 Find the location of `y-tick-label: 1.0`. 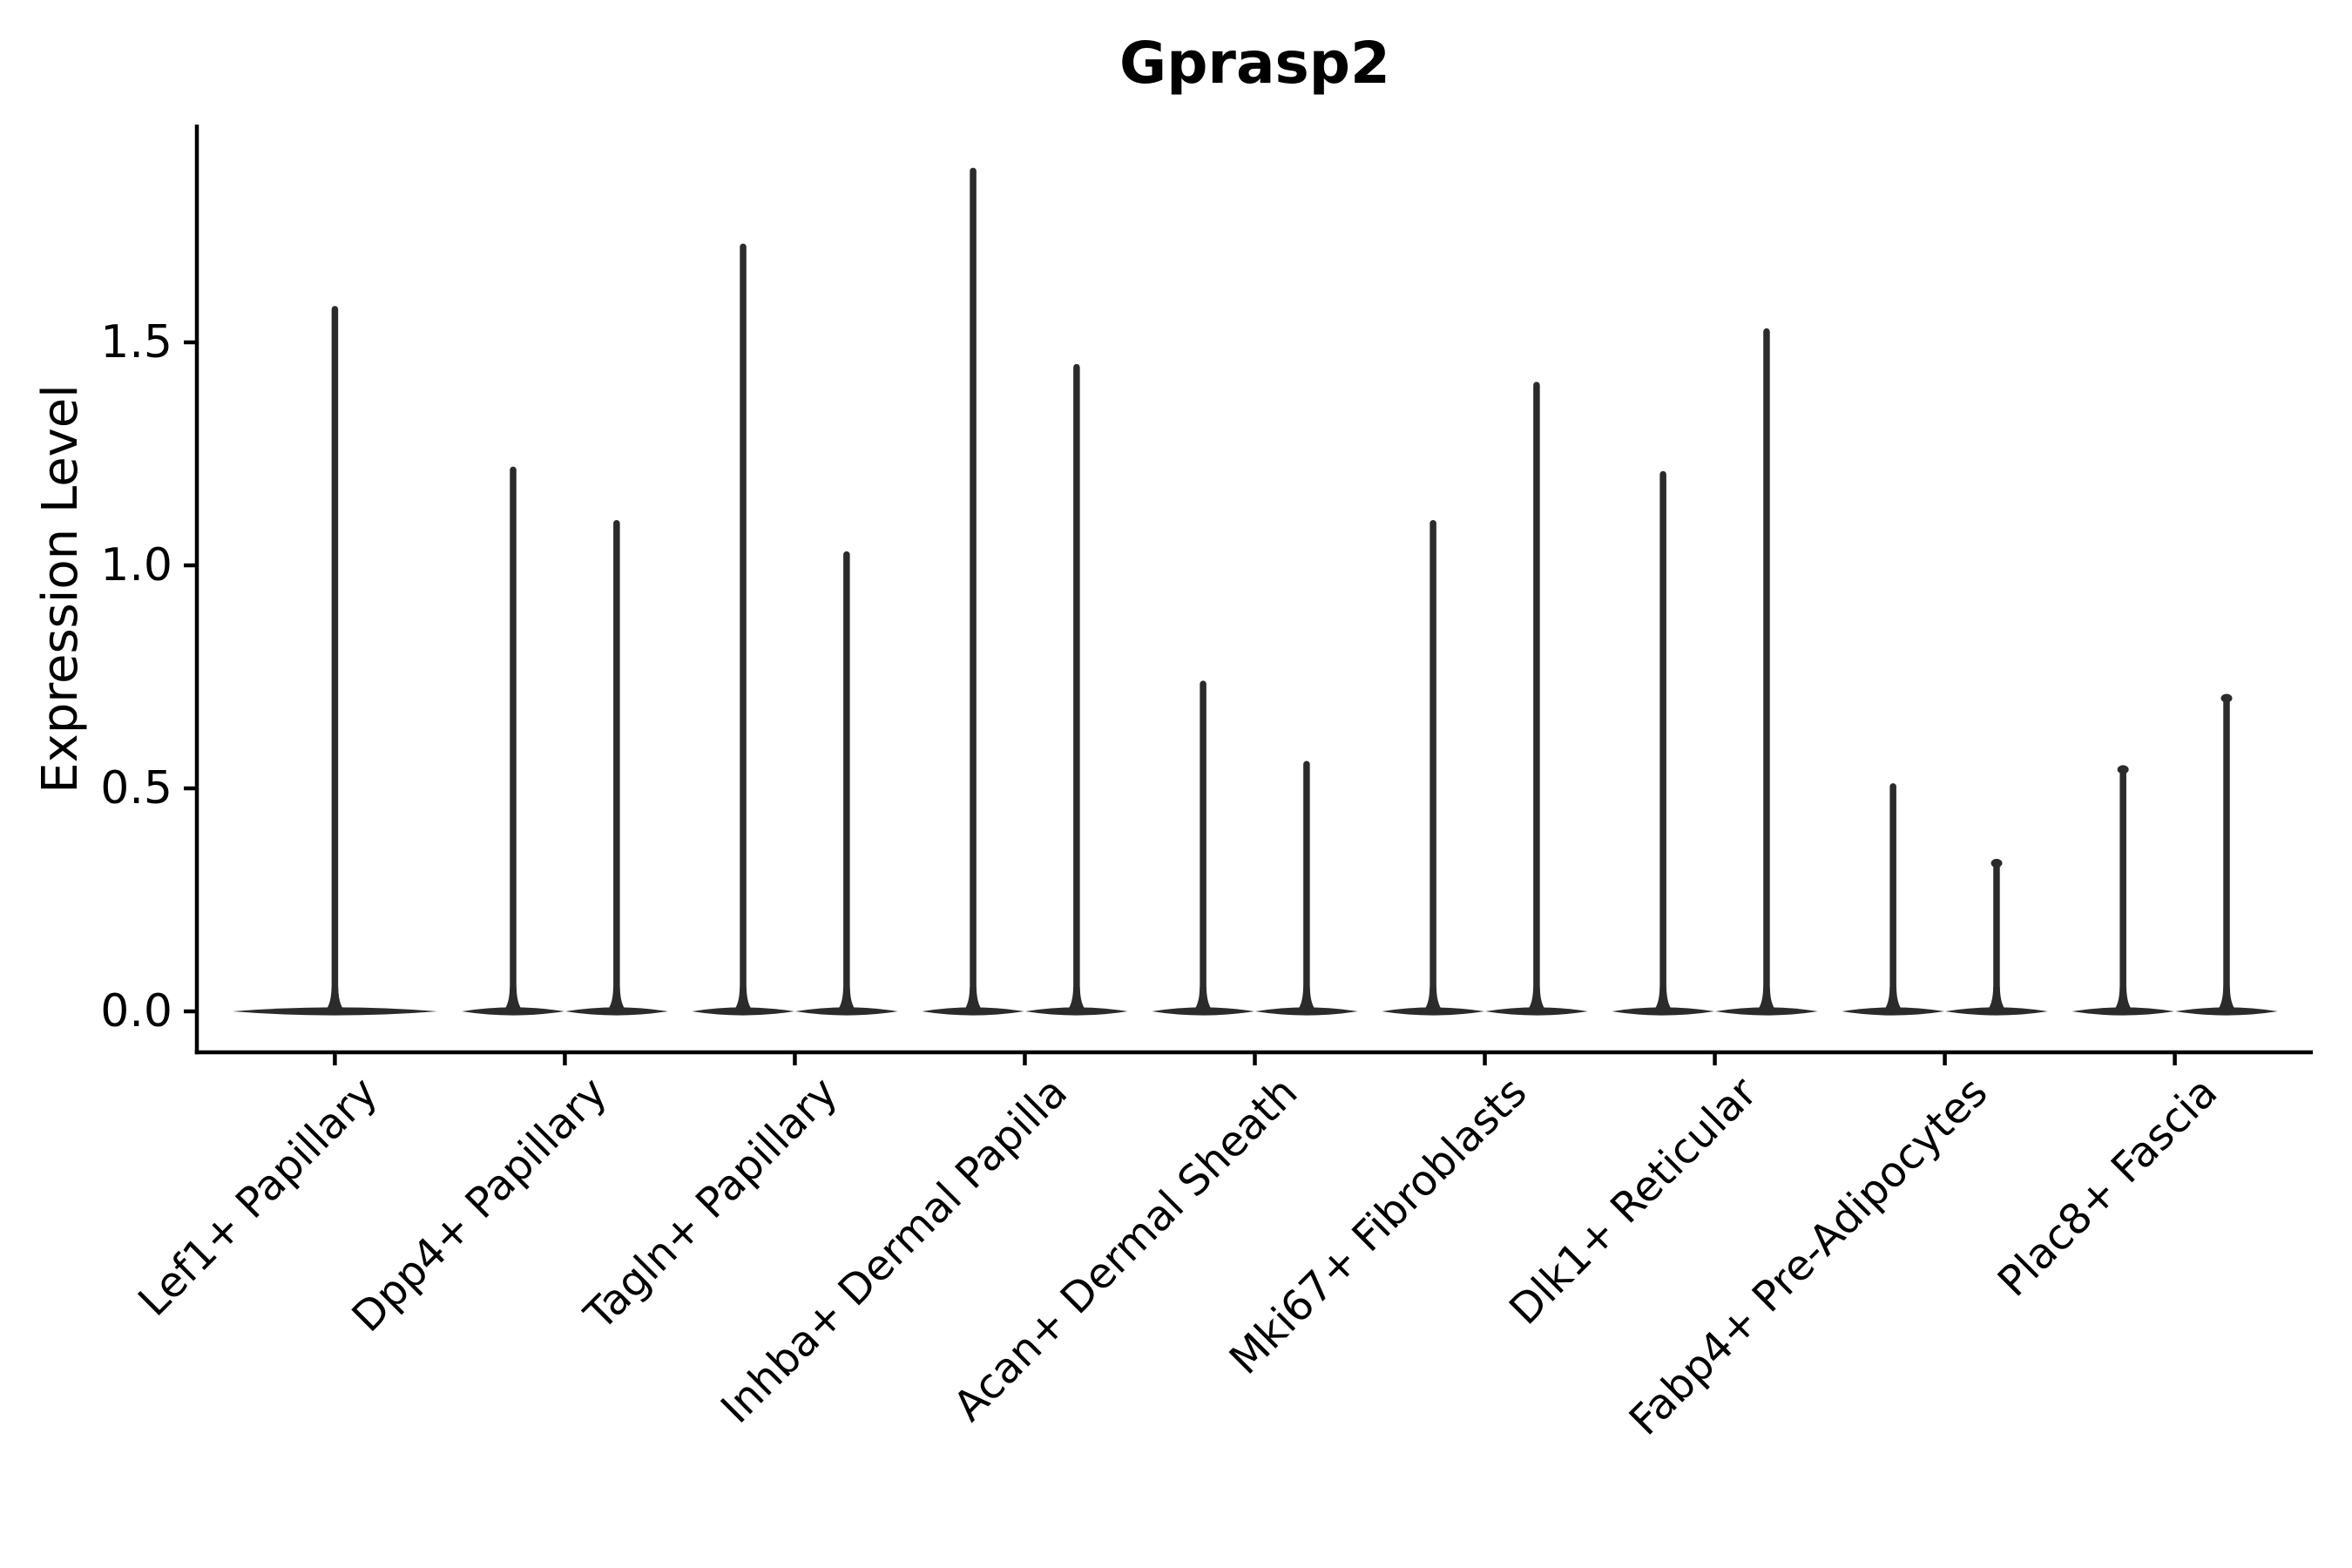

y-tick-label: 1.0 is located at coordinates (136, 565).